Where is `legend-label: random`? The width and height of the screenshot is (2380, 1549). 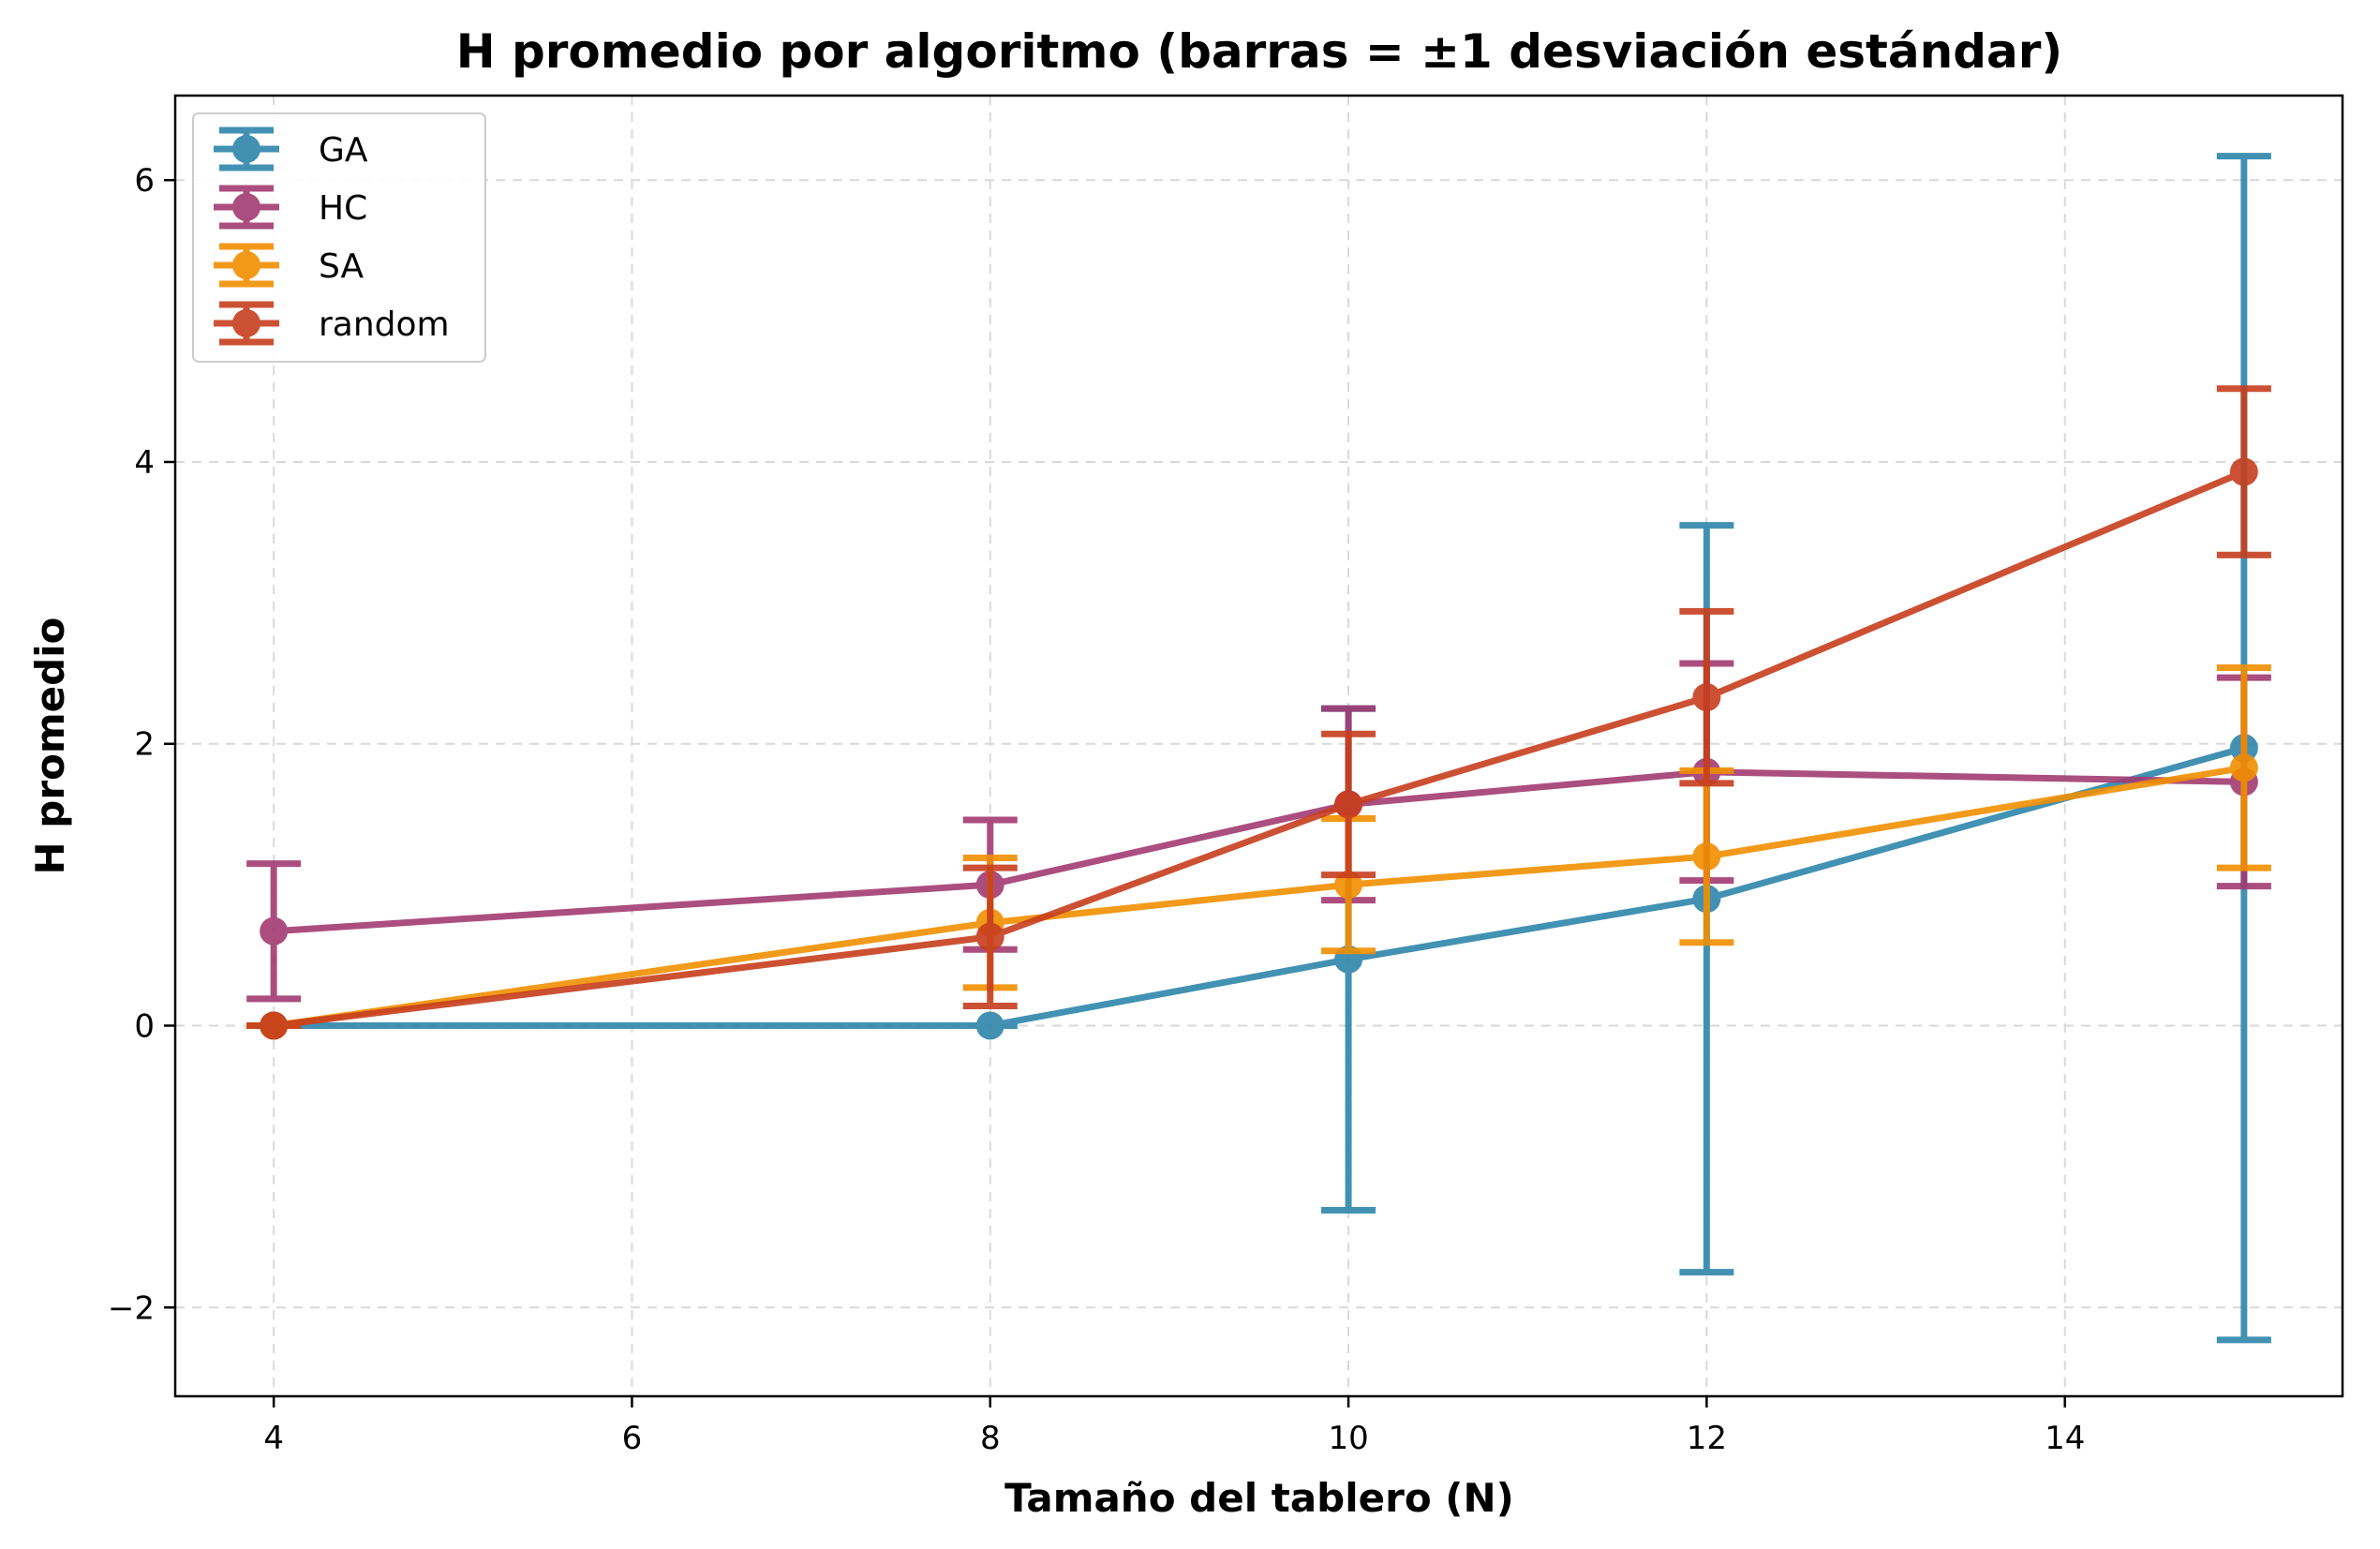
legend-label: random is located at coordinates (384, 324).